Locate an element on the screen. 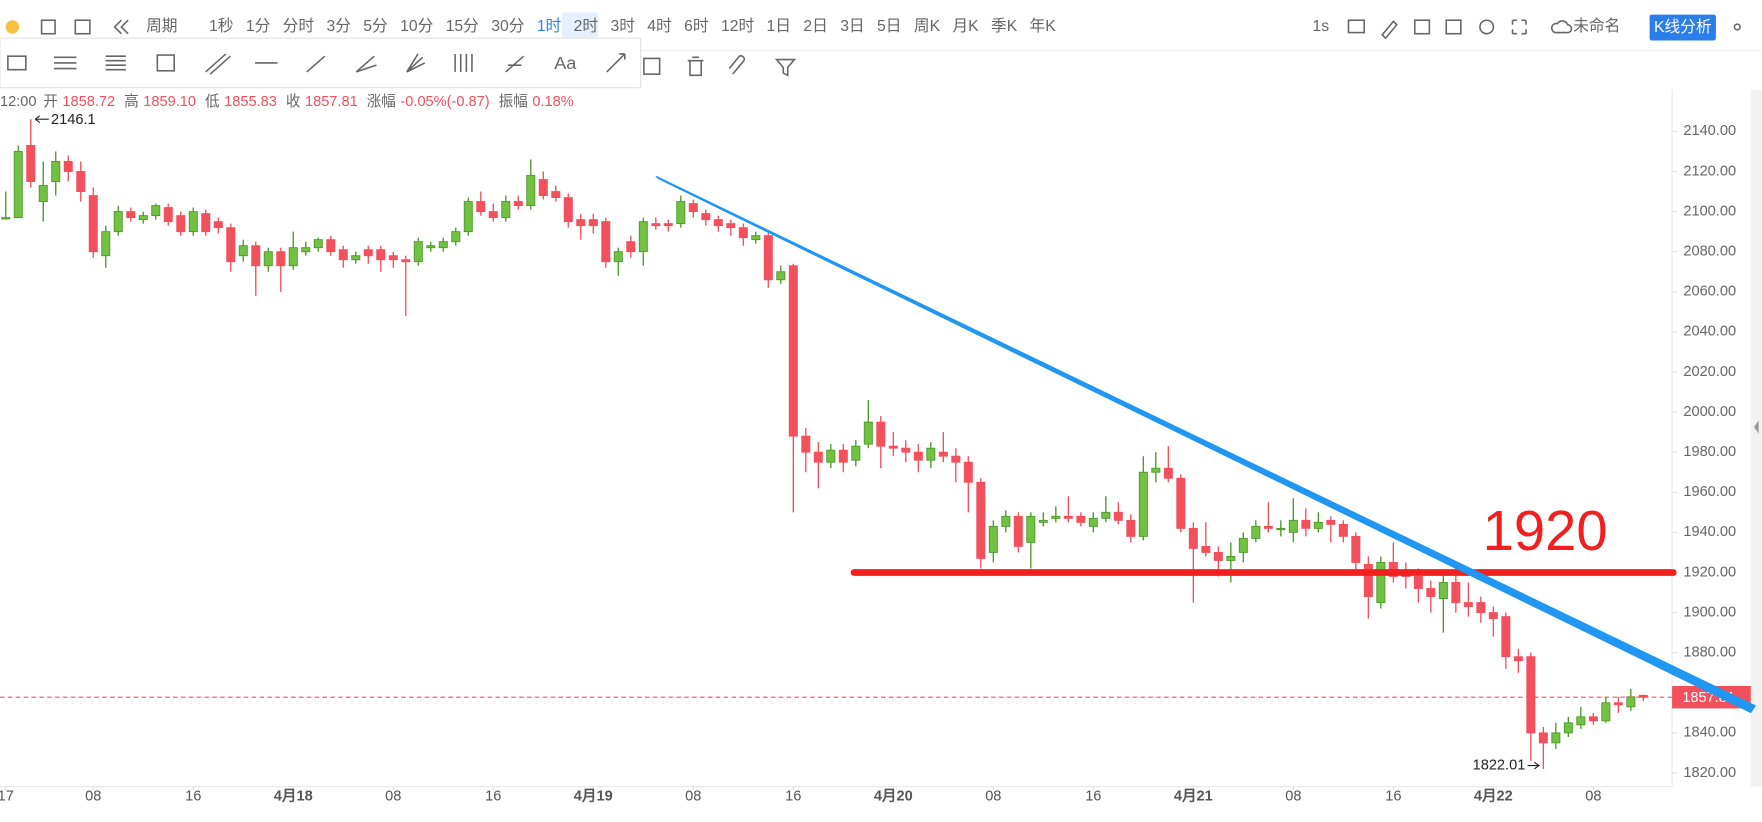  text-tool: Aa is located at coordinates (565, 63).